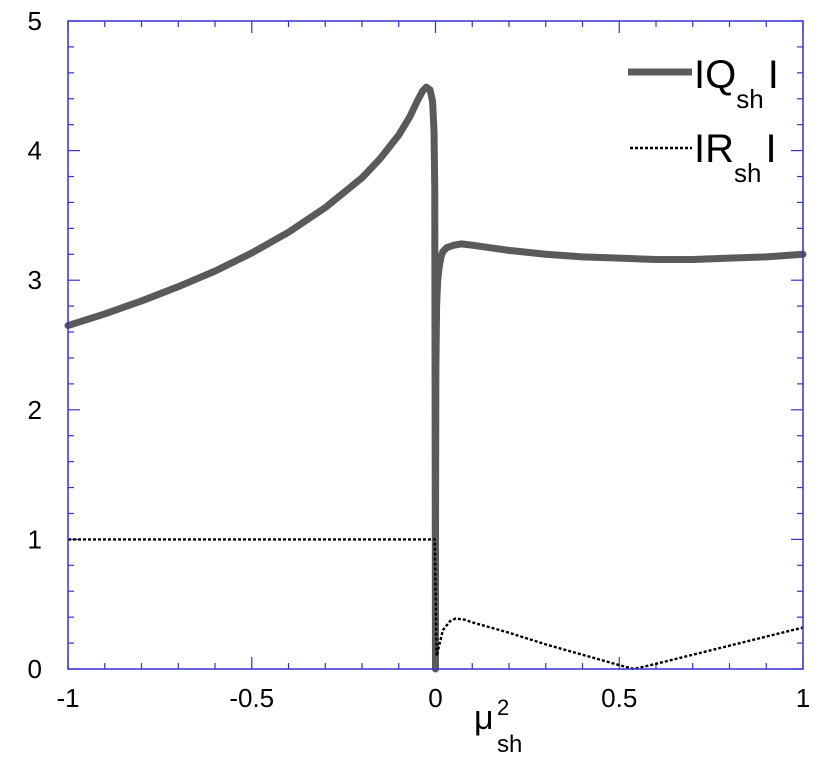 This screenshot has width=830, height=765. I want to click on x-axis-label-subscript: sh, so click(509, 744).